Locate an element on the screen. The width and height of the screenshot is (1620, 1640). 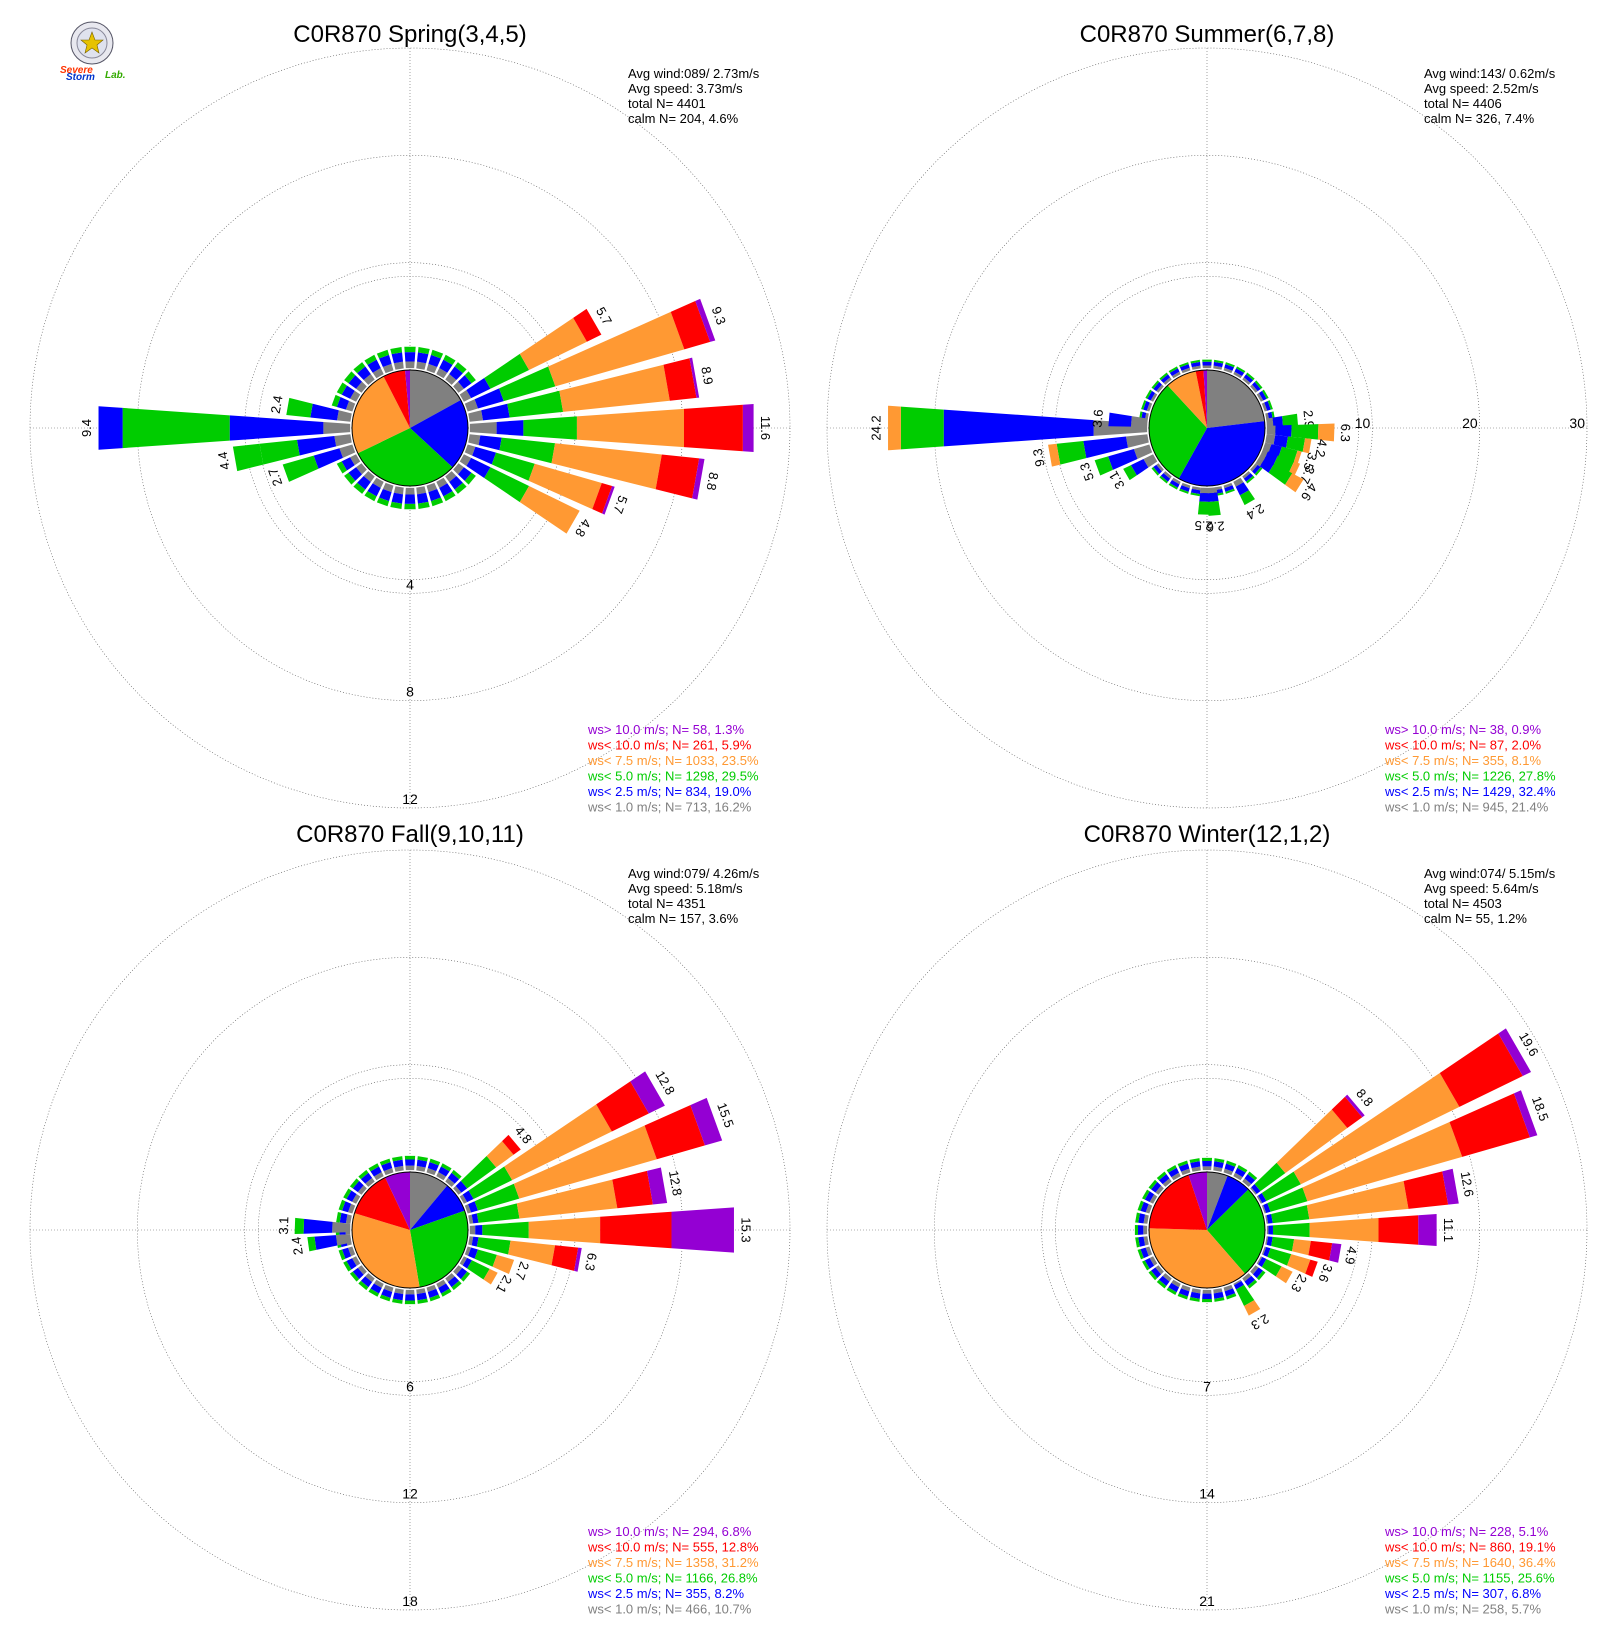
bar-value-label: 5.7 is located at coordinates (620, 505).